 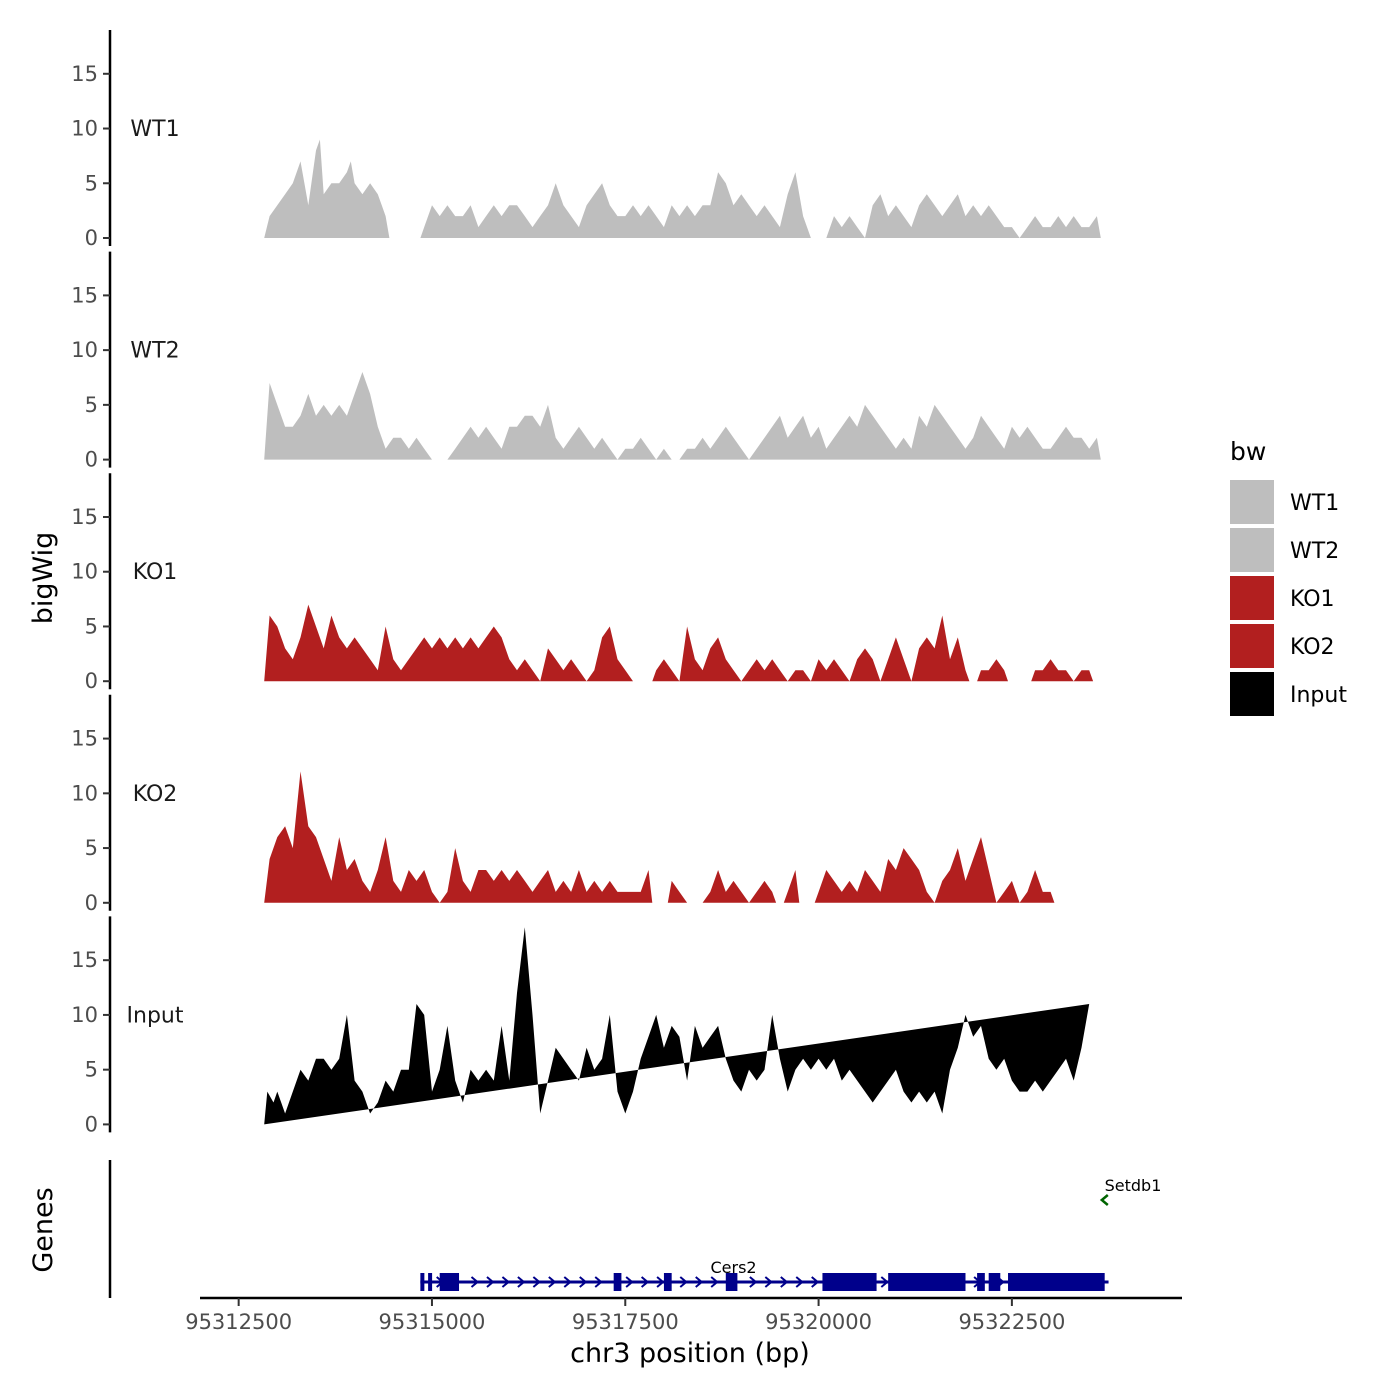 What do you see at coordinates (1252, 646) in the screenshot?
I see `legend-swatch-ko2` at bounding box center [1252, 646].